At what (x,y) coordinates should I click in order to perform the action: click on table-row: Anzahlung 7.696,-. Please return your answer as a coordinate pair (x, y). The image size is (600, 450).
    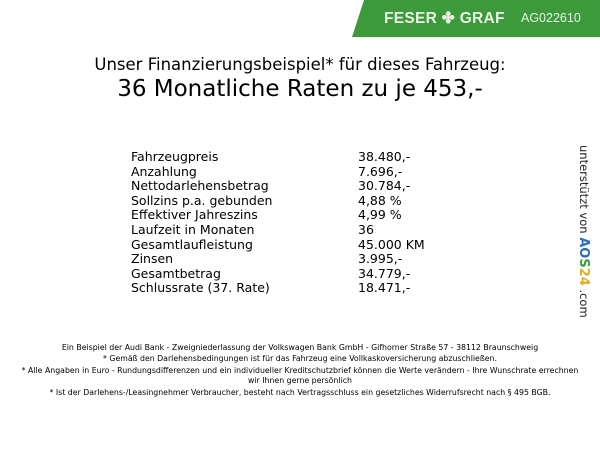
    Looking at the image, I should click on (281, 171).